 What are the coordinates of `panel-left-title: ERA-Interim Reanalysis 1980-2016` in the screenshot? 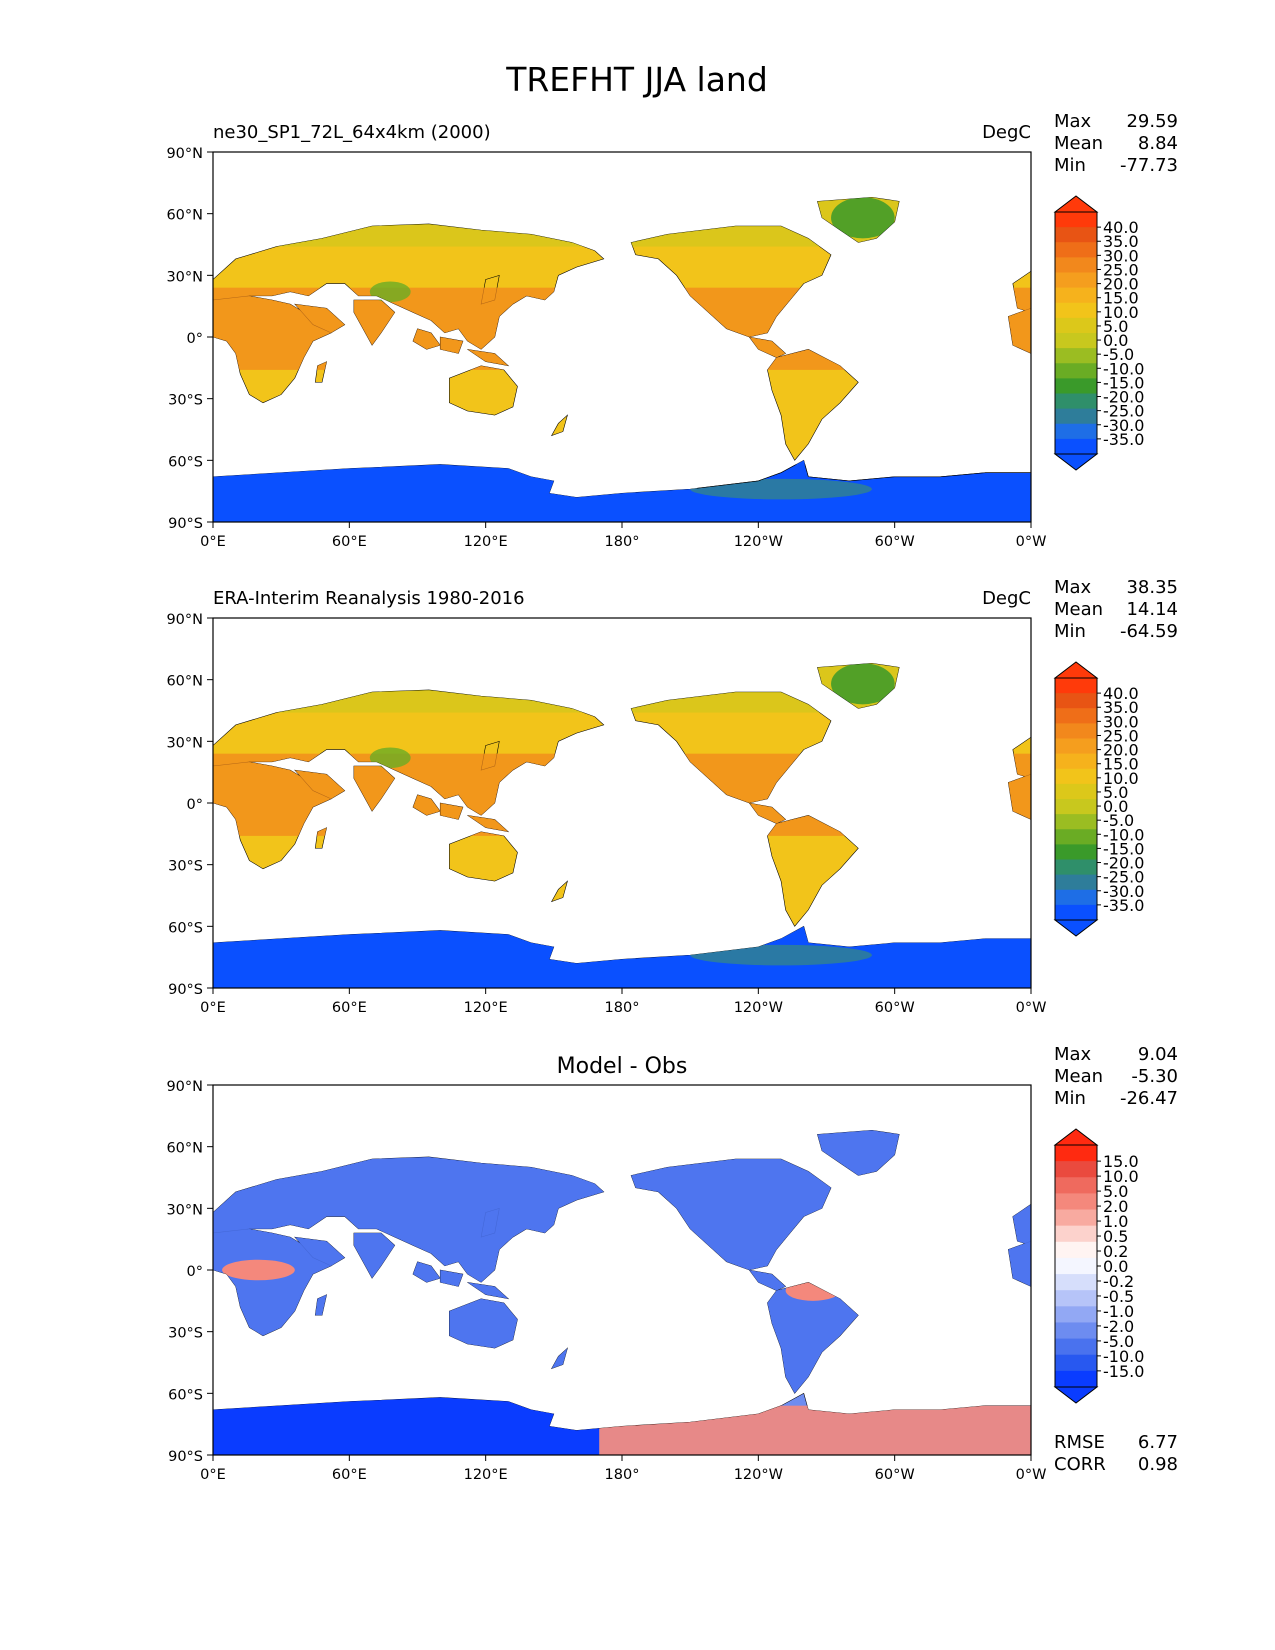 It's located at (369, 598).